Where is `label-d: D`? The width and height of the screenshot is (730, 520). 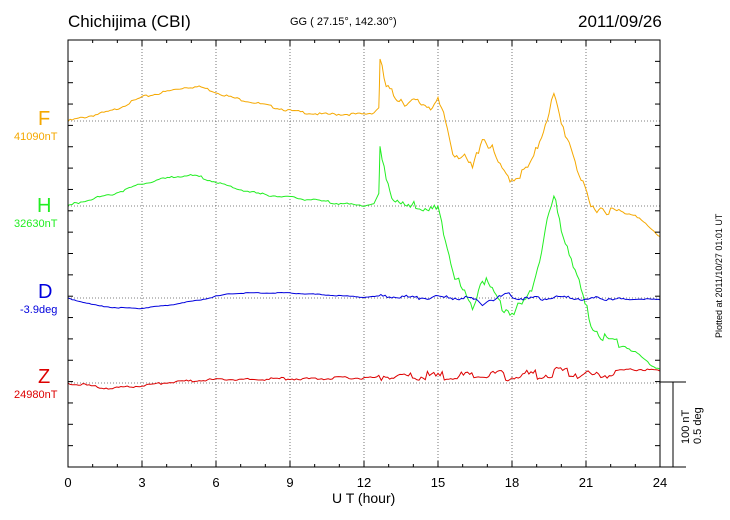 label-d: D is located at coordinates (45, 292).